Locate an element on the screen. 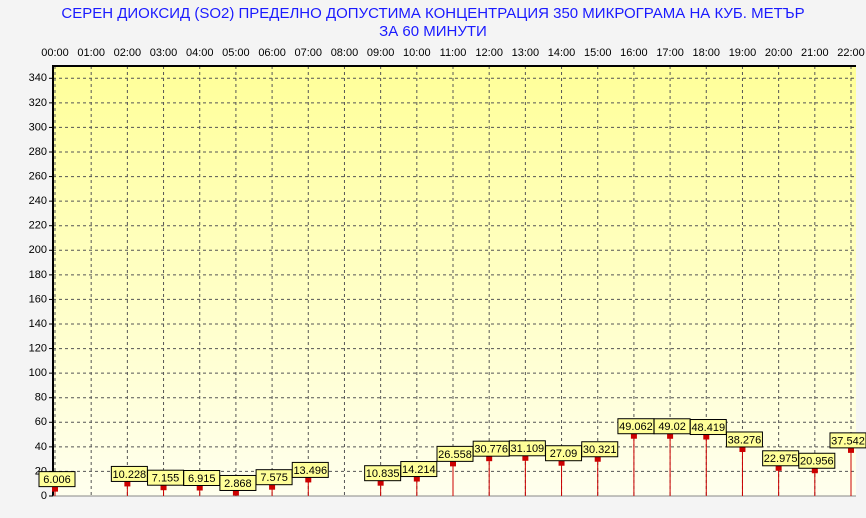 The image size is (866, 518). y-tick-label: 140 is located at coordinates (38, 324).